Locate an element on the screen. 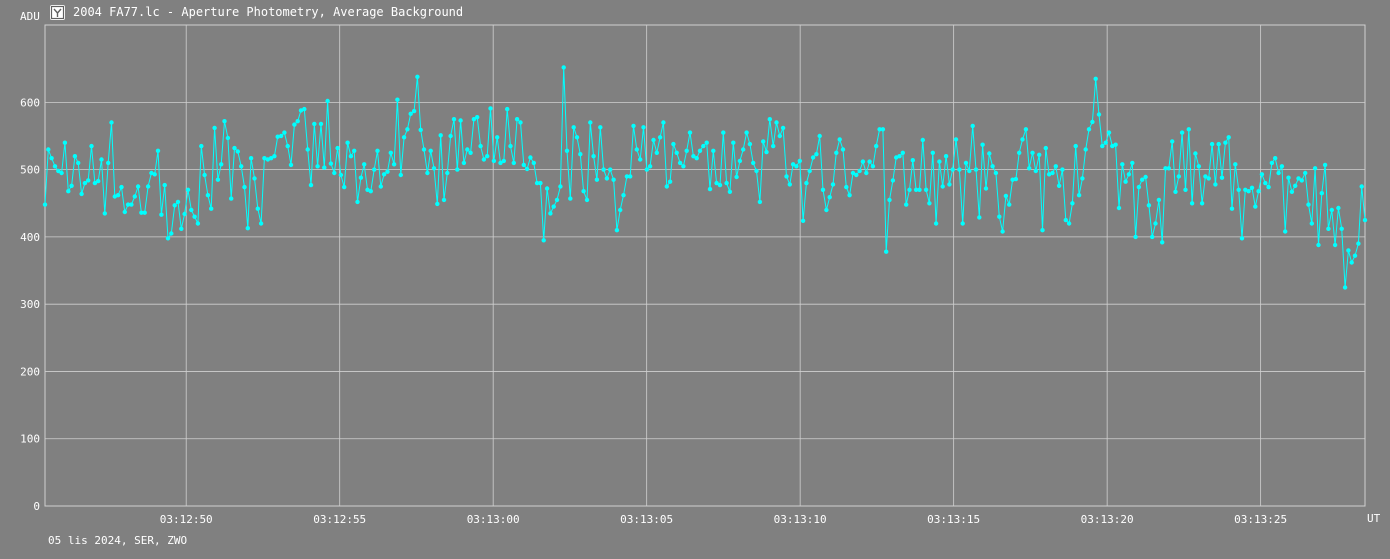 The width and height of the screenshot is (1390, 559). x-tick-label: 03:13:00 is located at coordinates (493, 519).